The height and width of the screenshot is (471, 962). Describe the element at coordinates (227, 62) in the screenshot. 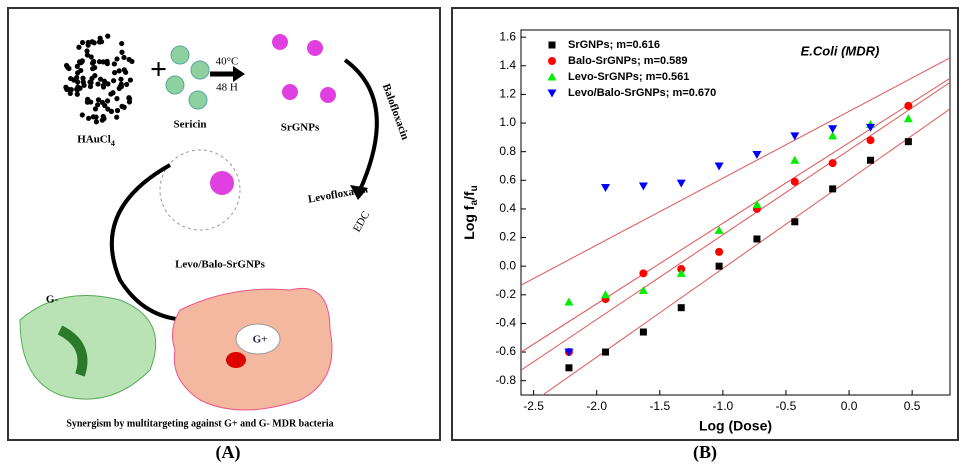

I see `condition-label: 40°C` at that location.